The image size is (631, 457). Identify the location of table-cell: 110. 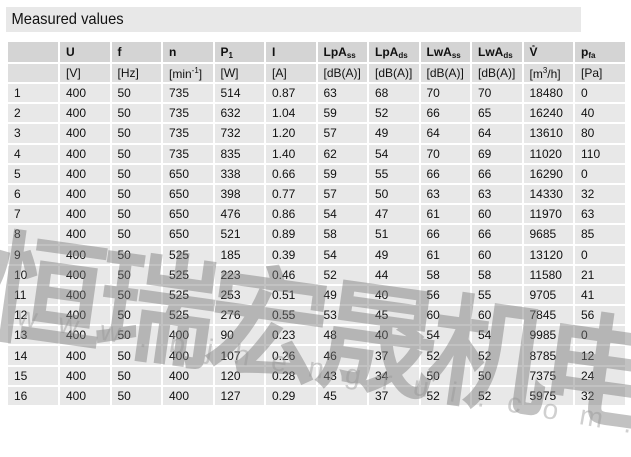
(600, 153).